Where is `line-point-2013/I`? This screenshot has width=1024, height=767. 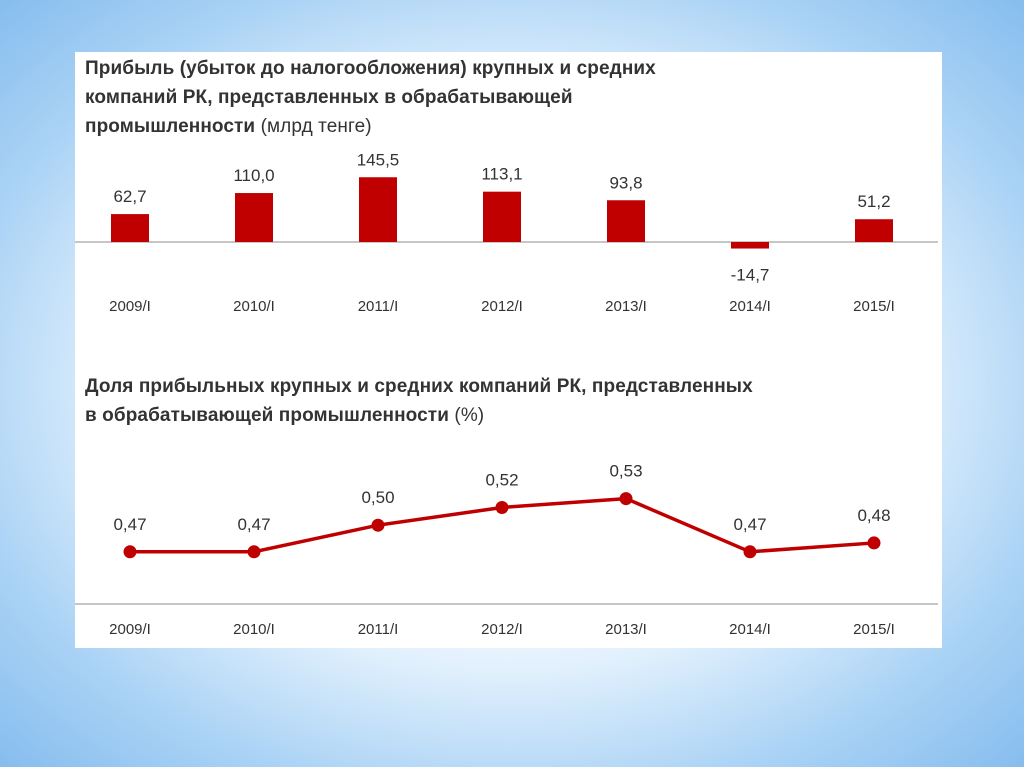 line-point-2013/I is located at coordinates (626, 499).